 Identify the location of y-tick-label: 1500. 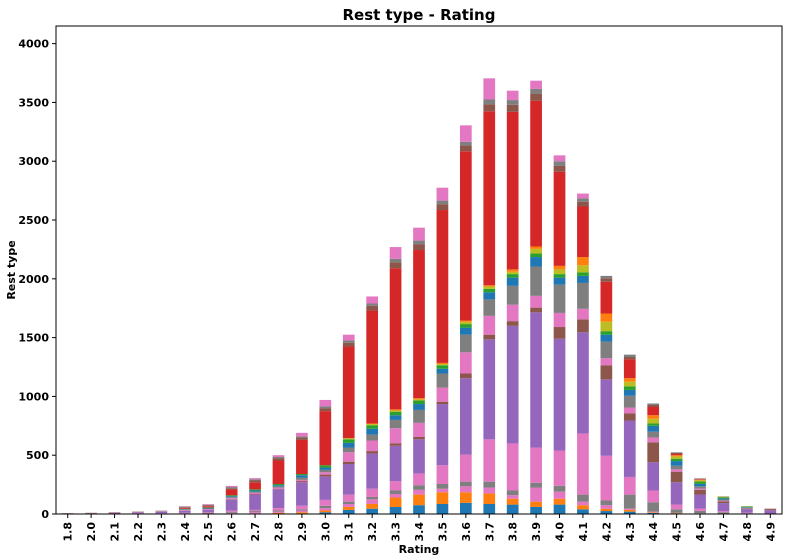
(33, 338).